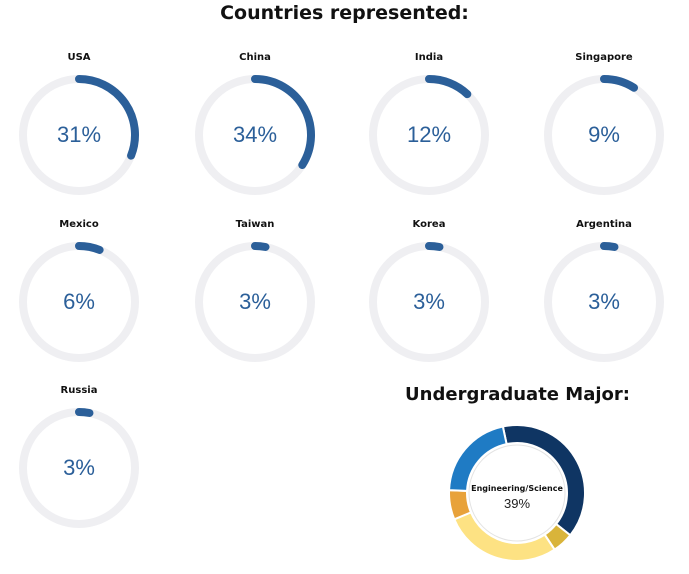  I want to click on country-name-mexico: Mexico, so click(79, 224).